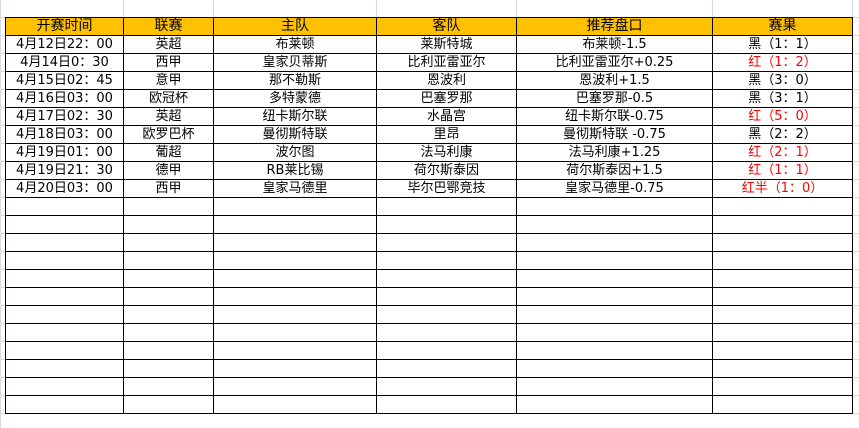 This screenshot has height=428, width=859. I want to click on cell-home: 皇家马德里, so click(295, 188).